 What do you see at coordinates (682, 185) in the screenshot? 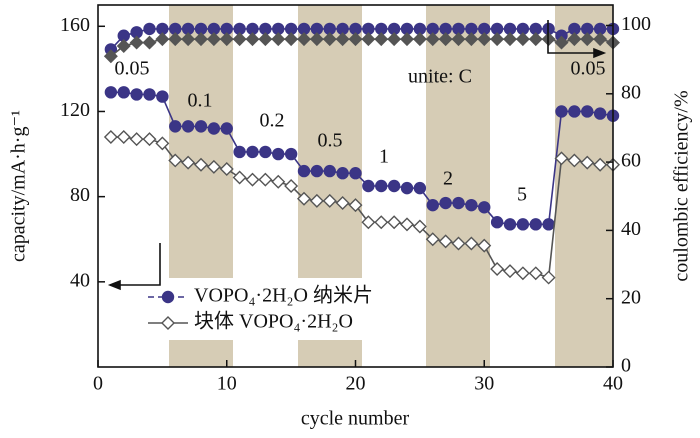
I see `y2-axis-label: coulombic efficiency/%` at bounding box center [682, 185].